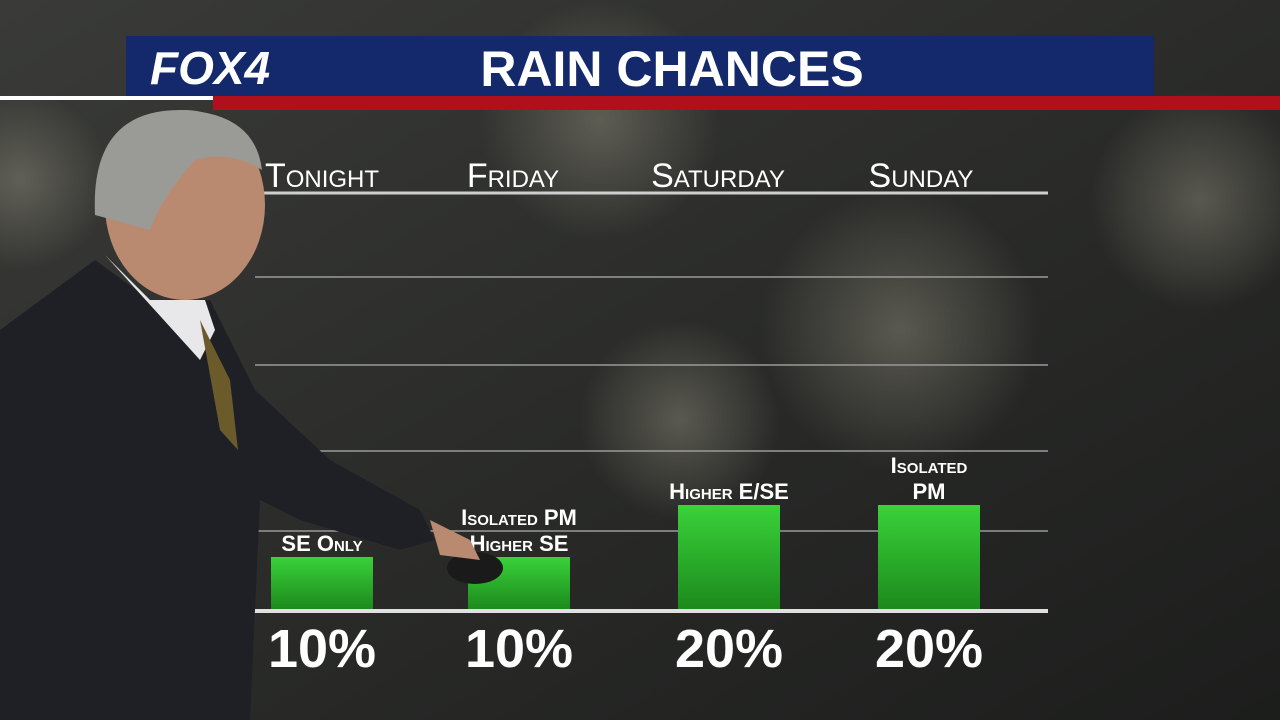 This screenshot has height=720, width=1280. What do you see at coordinates (671, 69) in the screenshot?
I see `chart-title: RAIN CHANCES` at bounding box center [671, 69].